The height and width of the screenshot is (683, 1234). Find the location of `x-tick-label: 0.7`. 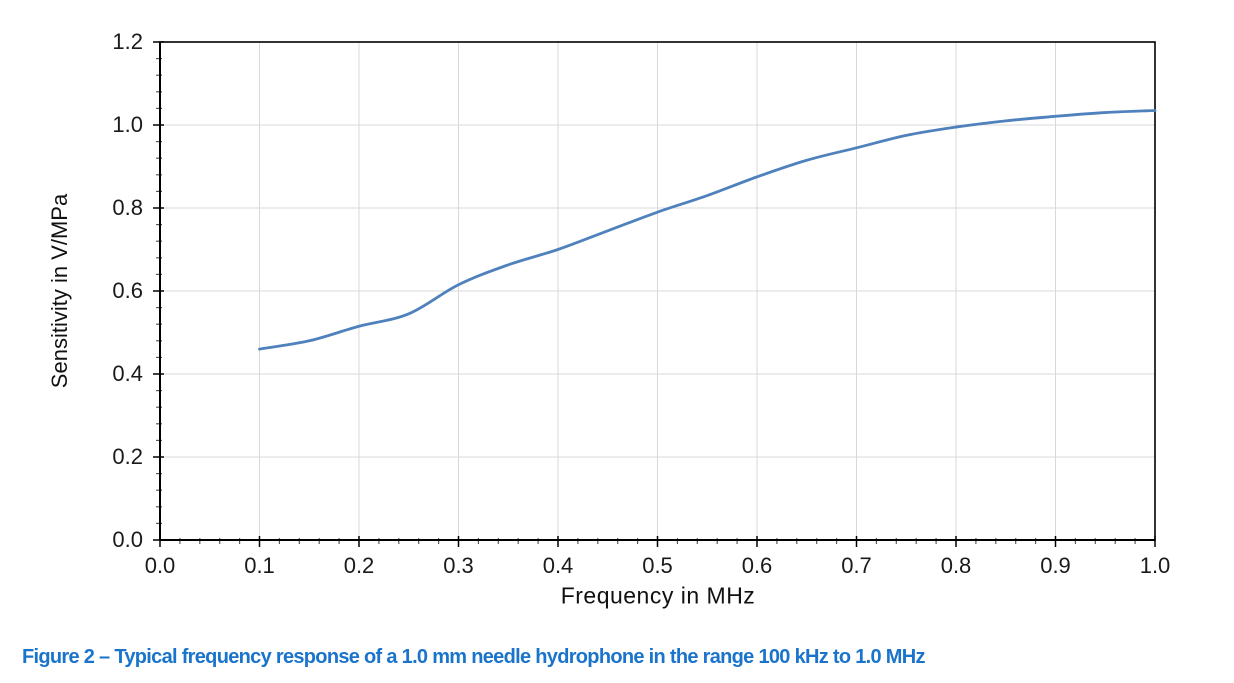

x-tick-label: 0.7 is located at coordinates (856, 565).